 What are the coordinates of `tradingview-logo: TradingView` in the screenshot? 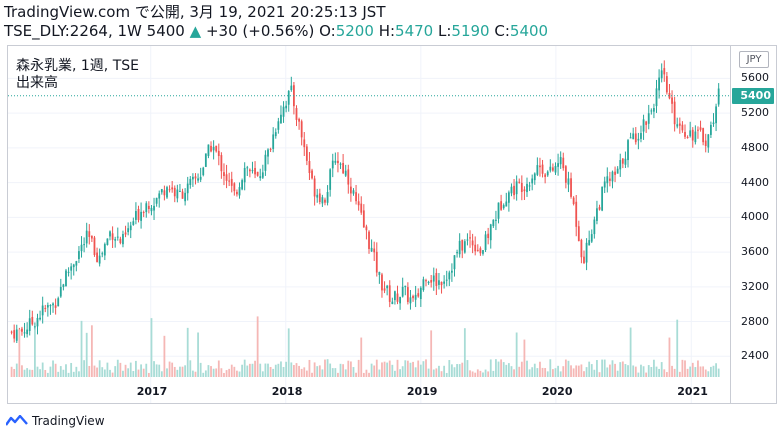 It's located at (55, 421).